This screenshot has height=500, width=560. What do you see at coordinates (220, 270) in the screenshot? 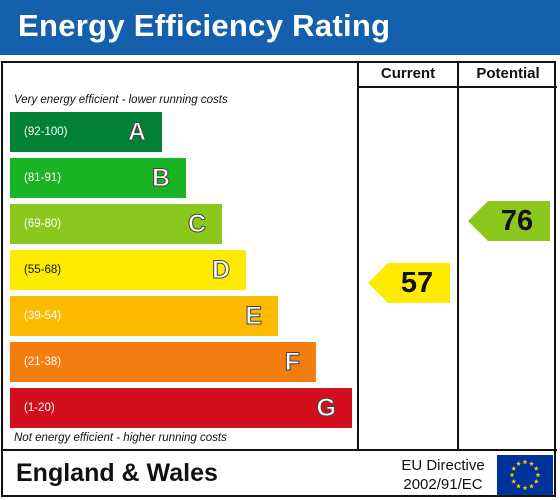
I see `band-letter: D` at bounding box center [220, 270].